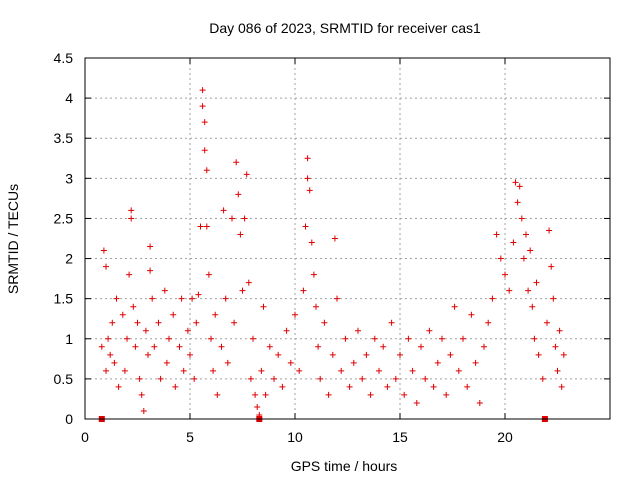 The height and width of the screenshot is (480, 640). Describe the element at coordinates (505, 437) in the screenshot. I see `x-tick-label: 20` at that location.